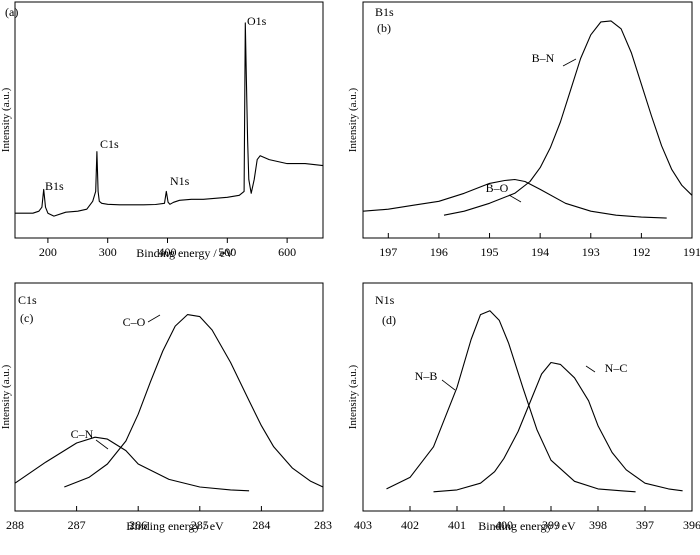 Image resolution: width=700 pixels, height=555 pixels. What do you see at coordinates (389, 320) in the screenshot?
I see `panel-label: (d)` at bounding box center [389, 320].